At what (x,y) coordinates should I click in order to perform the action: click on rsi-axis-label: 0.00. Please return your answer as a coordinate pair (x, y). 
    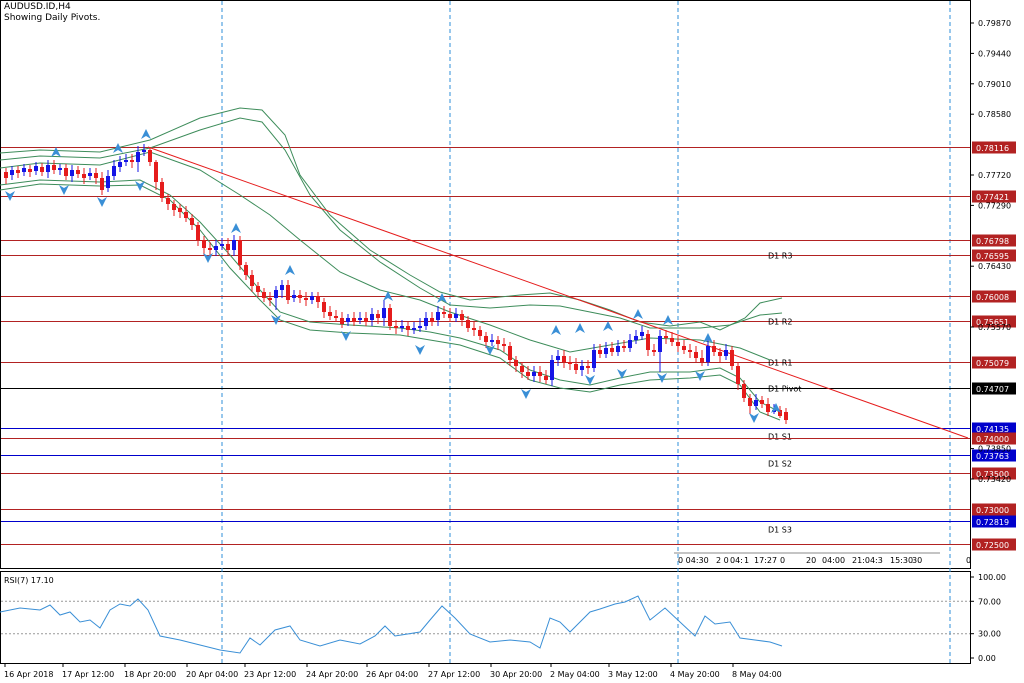
    Looking at the image, I should click on (987, 658).